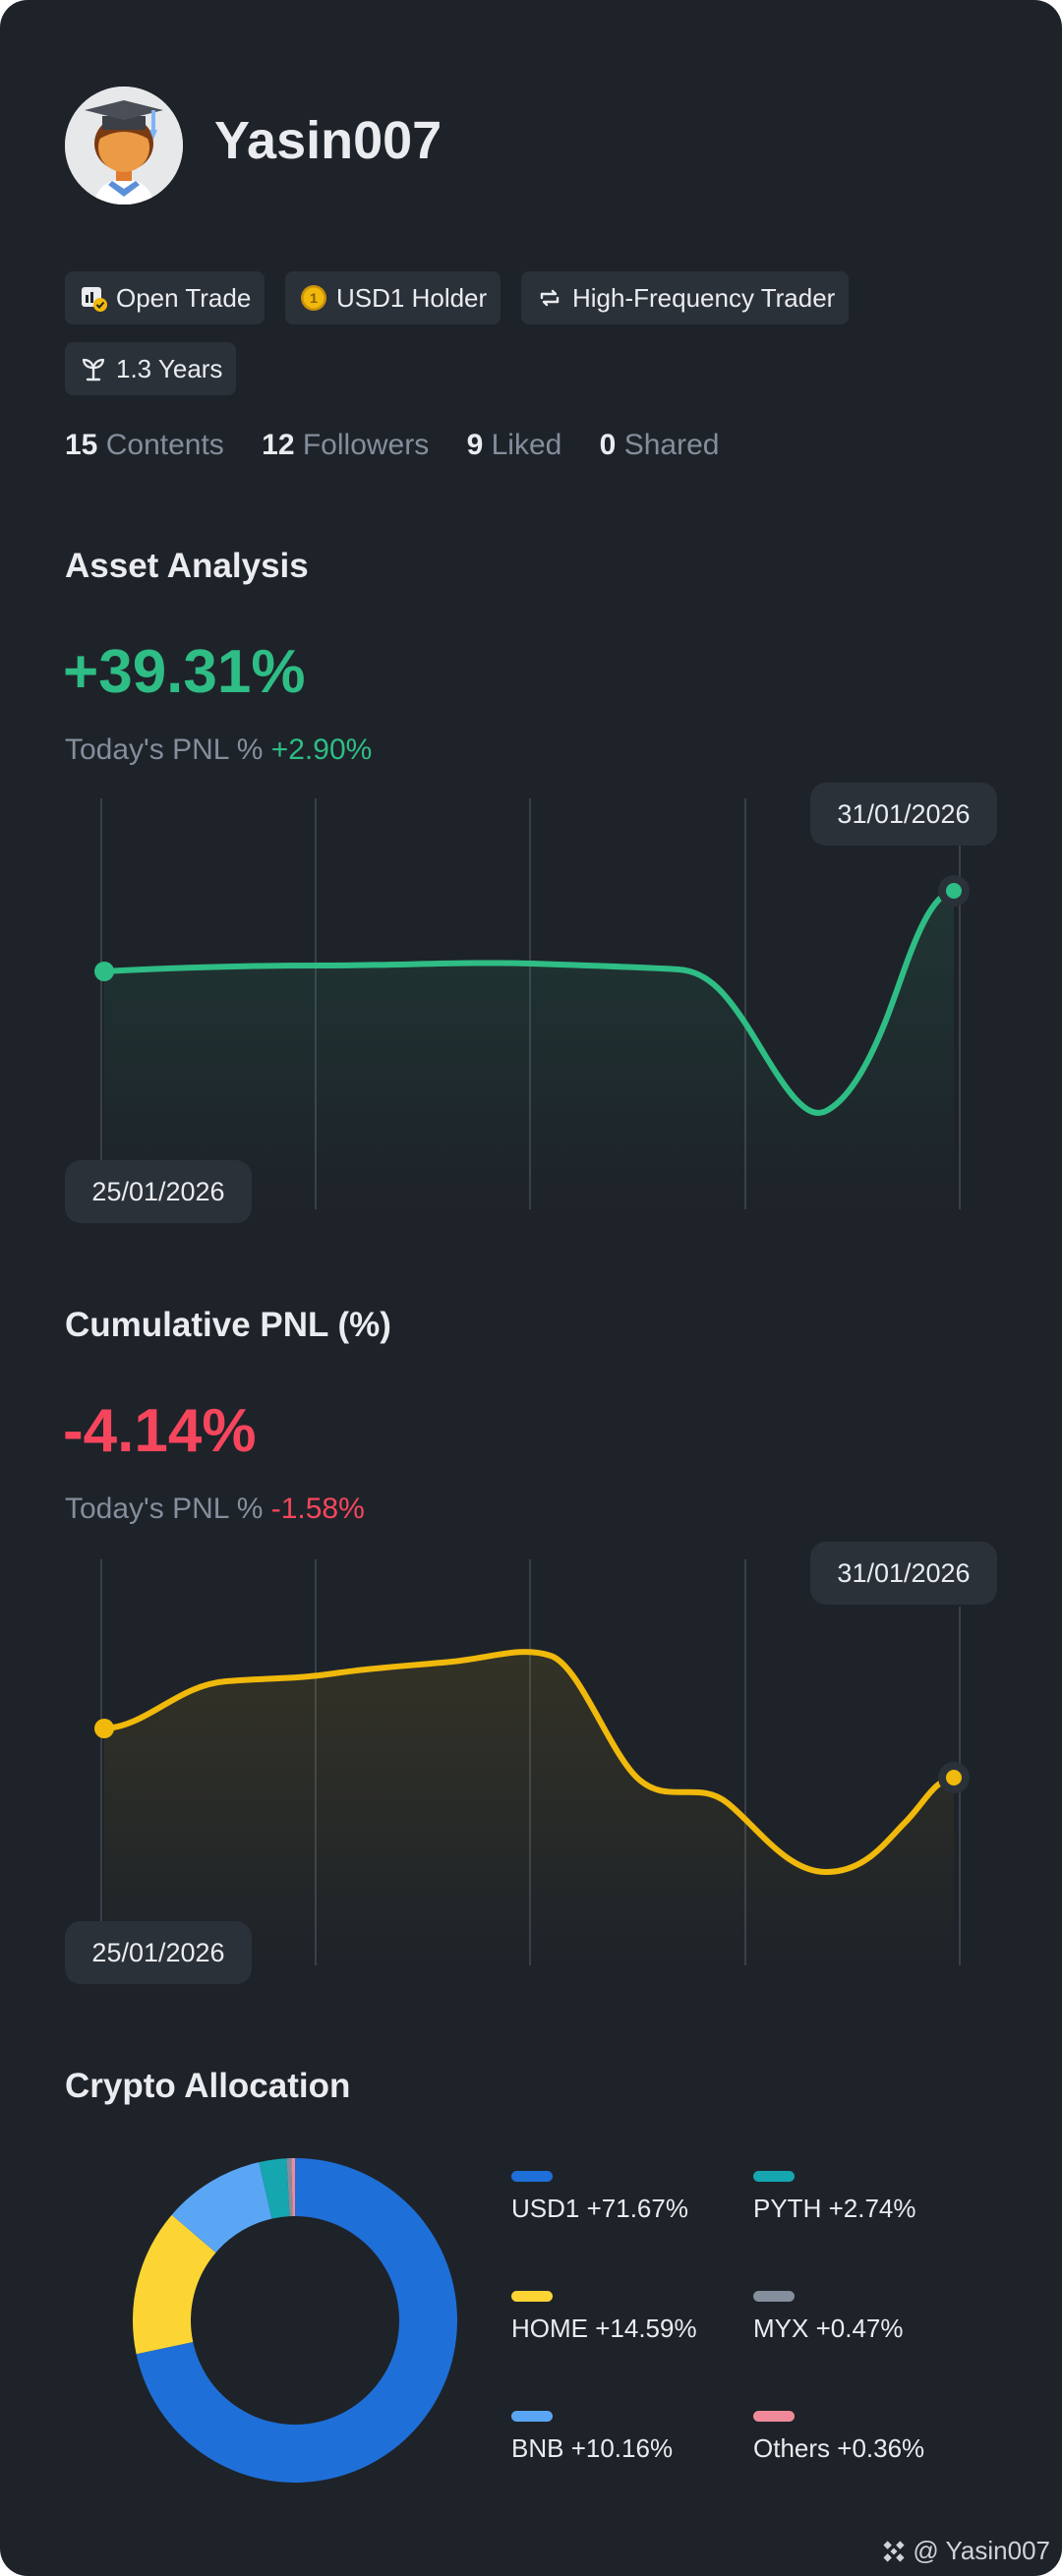  I want to click on tag-label: 1.3 Years, so click(169, 368).